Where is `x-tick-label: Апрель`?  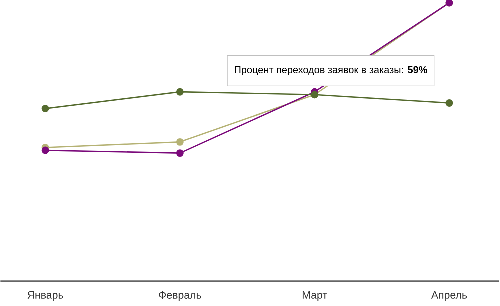
x-tick-label: Апрель is located at coordinates (449, 297).